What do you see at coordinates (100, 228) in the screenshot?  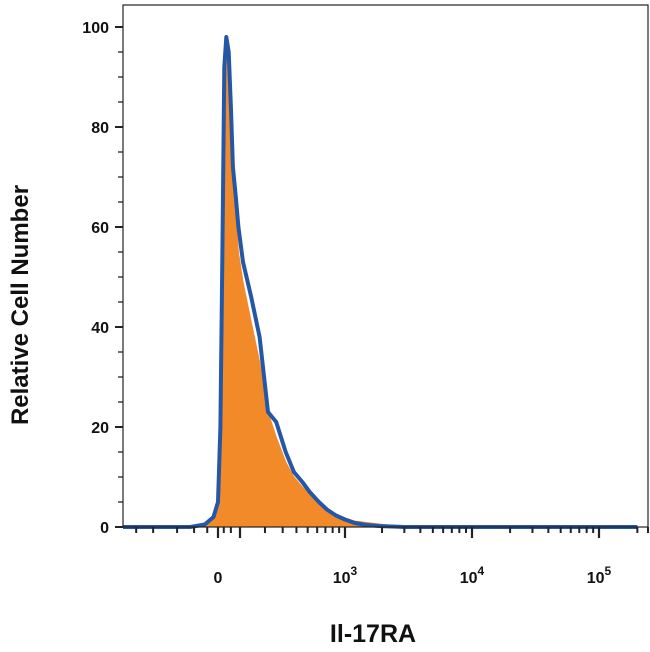 I see `y-tick-label: 60` at bounding box center [100, 228].